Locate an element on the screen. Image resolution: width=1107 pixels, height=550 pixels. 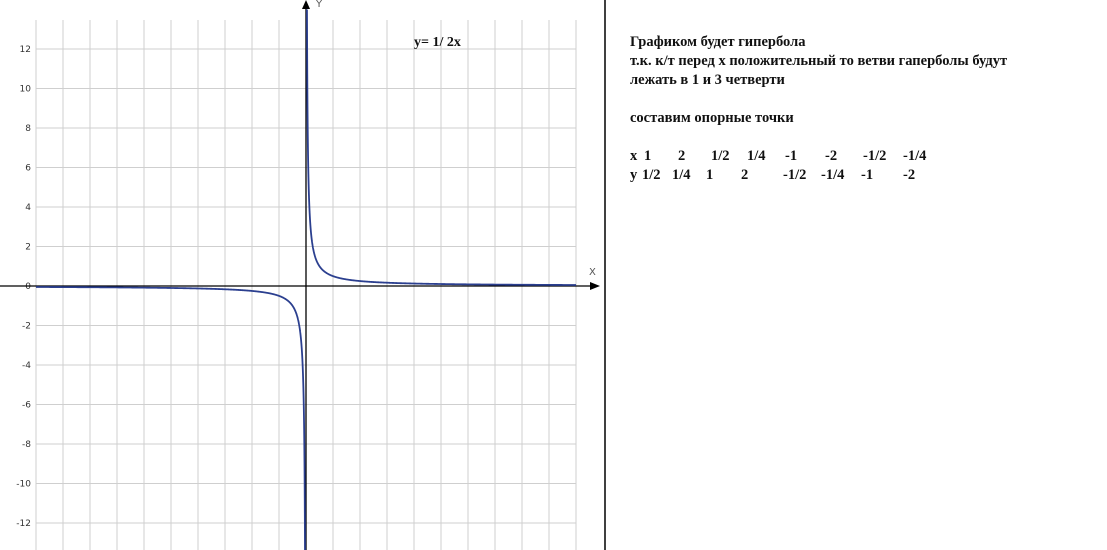
y-value: 1 is located at coordinates (710, 175).